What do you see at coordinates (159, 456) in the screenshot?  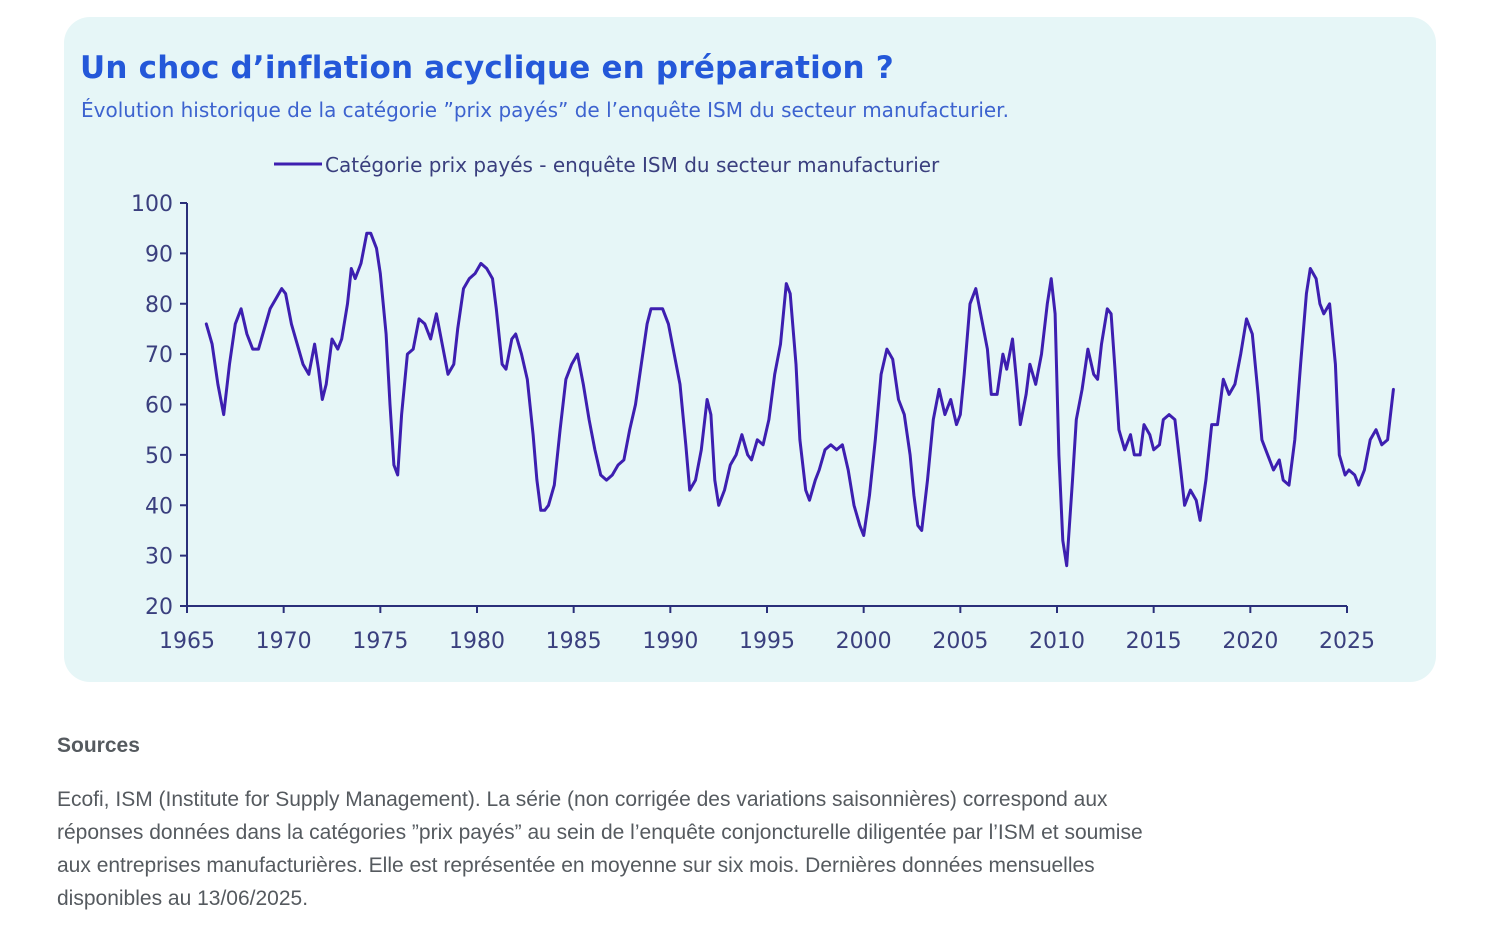 I see `y-tick-label: 50` at bounding box center [159, 456].